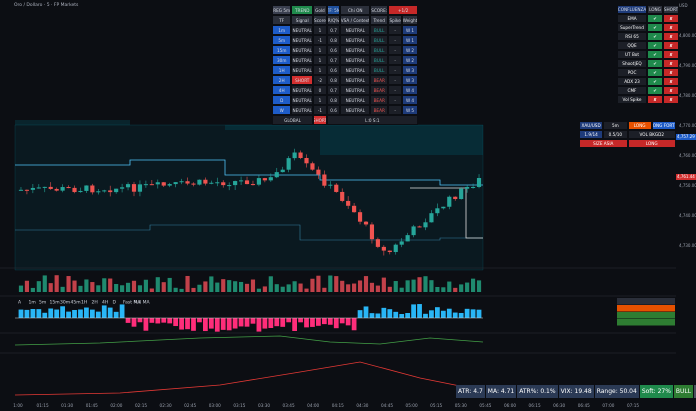 This screenshot has width=696, height=411. I want to click on time-label: 06:30, so click(559, 405).